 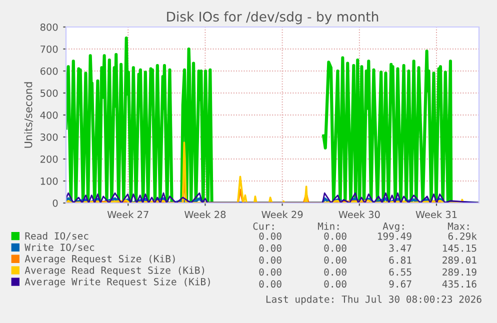 What do you see at coordinates (436, 214) in the screenshot?
I see `x-tick-label: Week 31` at bounding box center [436, 214].